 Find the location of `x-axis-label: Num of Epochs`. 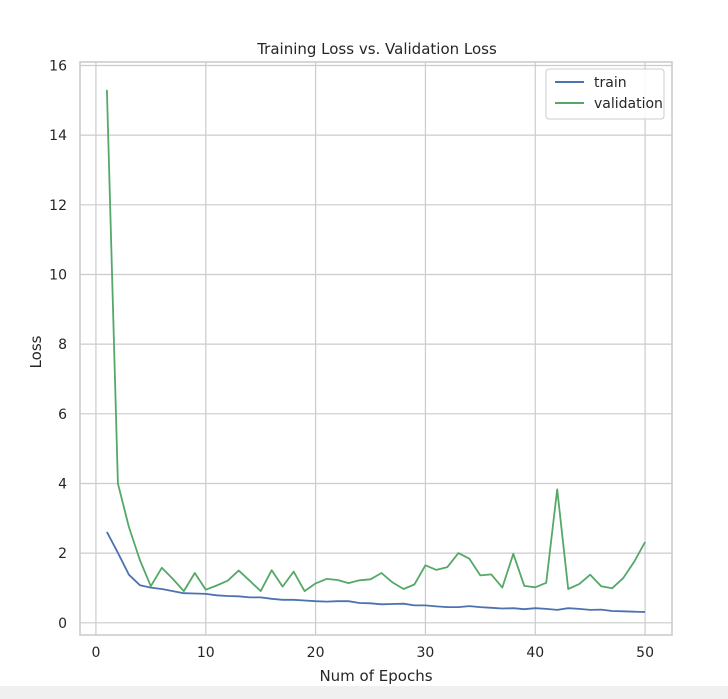

x-axis-label: Num of Epochs is located at coordinates (375, 676).